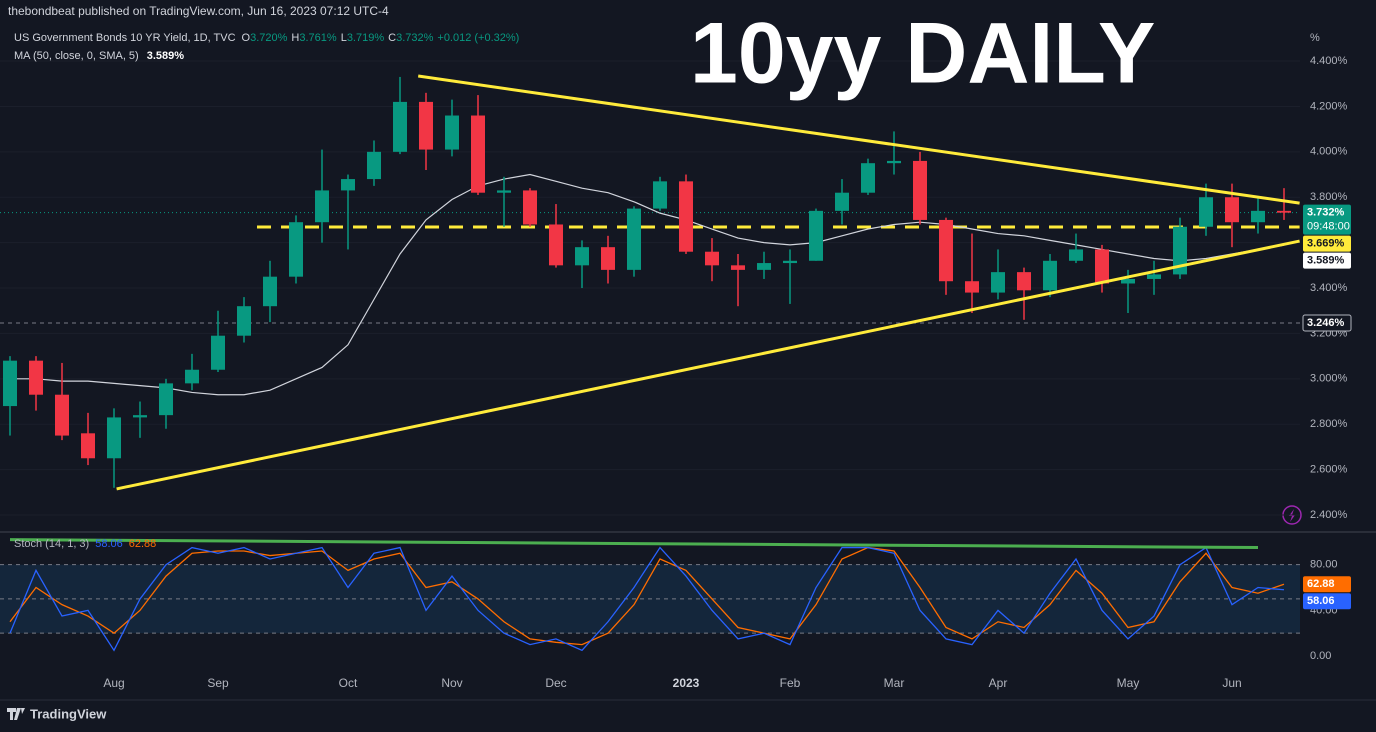  What do you see at coordinates (1329, 288) in the screenshot?
I see `y-tick-label: 3.400%` at bounding box center [1329, 288].